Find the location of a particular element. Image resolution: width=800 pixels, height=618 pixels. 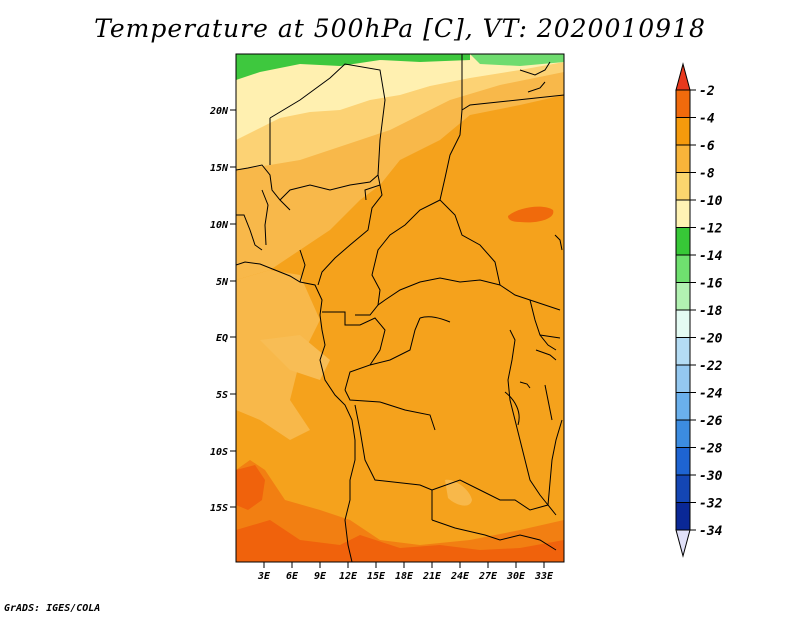

credit-label: GrADS: IGES/COLA is located at coordinates (52, 608).